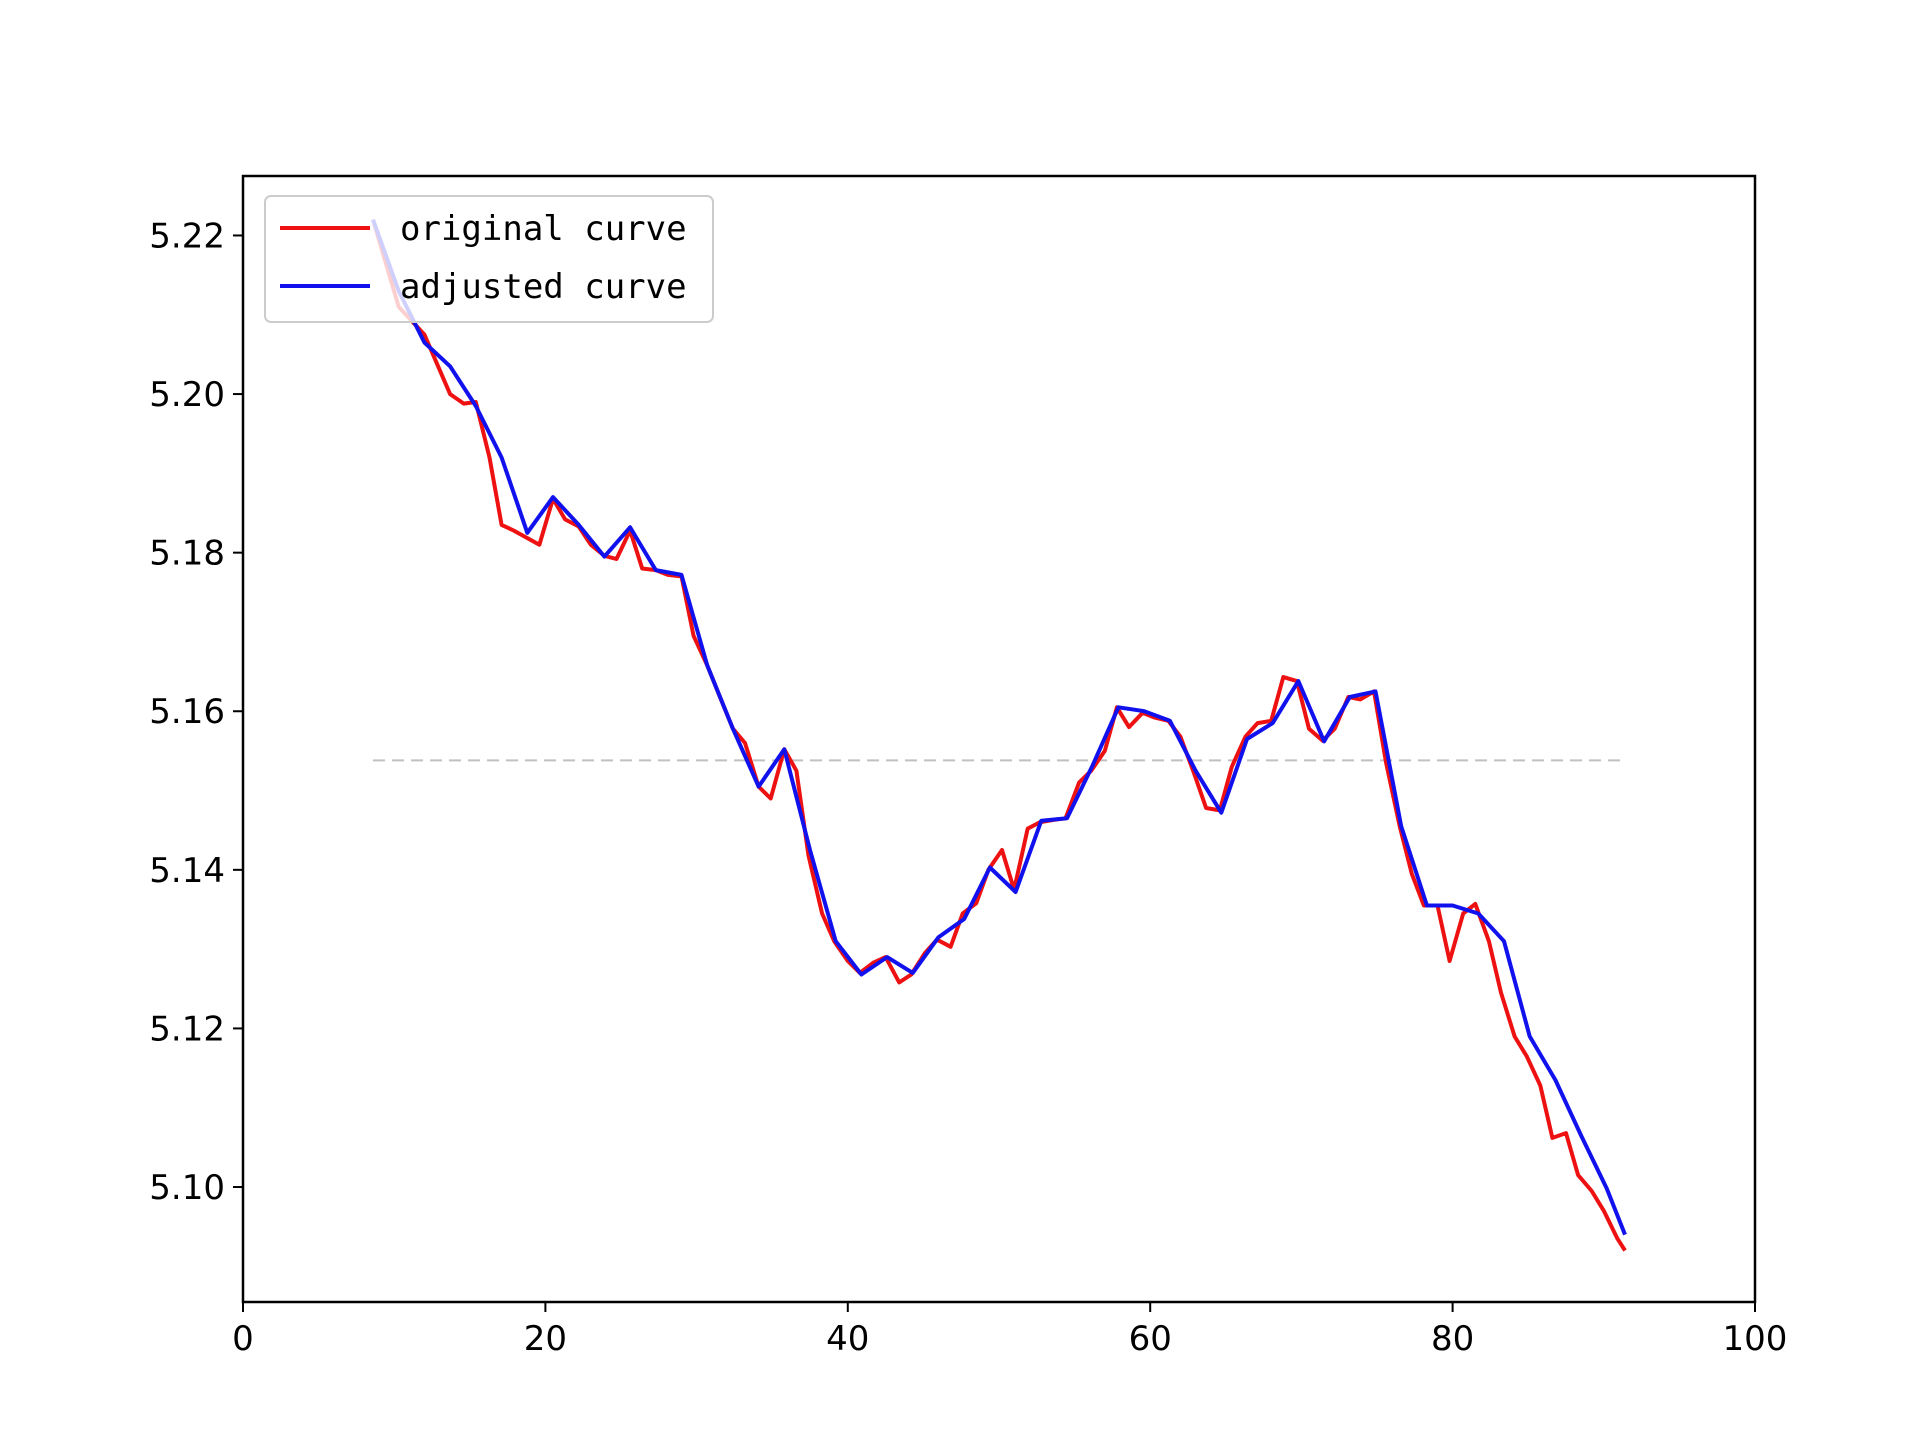 The height and width of the screenshot is (1440, 1920). I want to click on legend-box, so click(489, 259).